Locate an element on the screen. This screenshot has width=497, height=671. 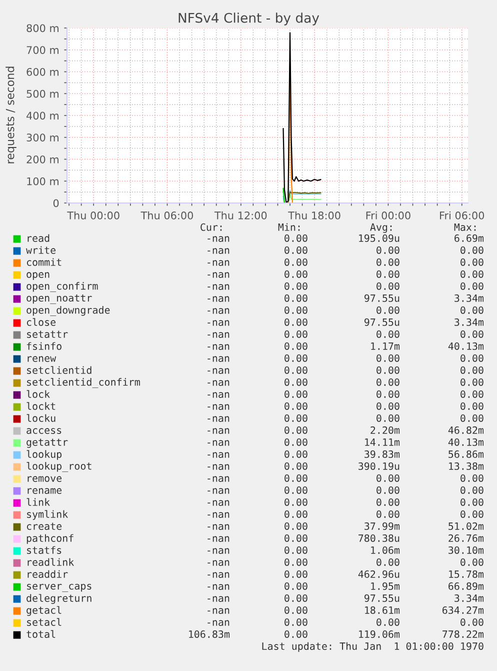
text: 106.83m is located at coordinates (209, 634).